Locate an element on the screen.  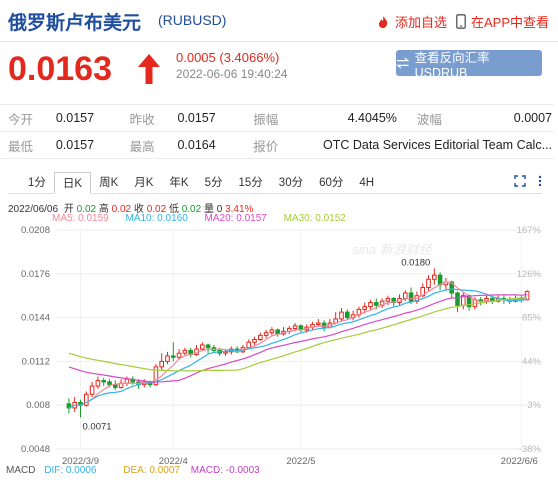
add-favorite-label: 添加自选 is located at coordinates (421, 22).